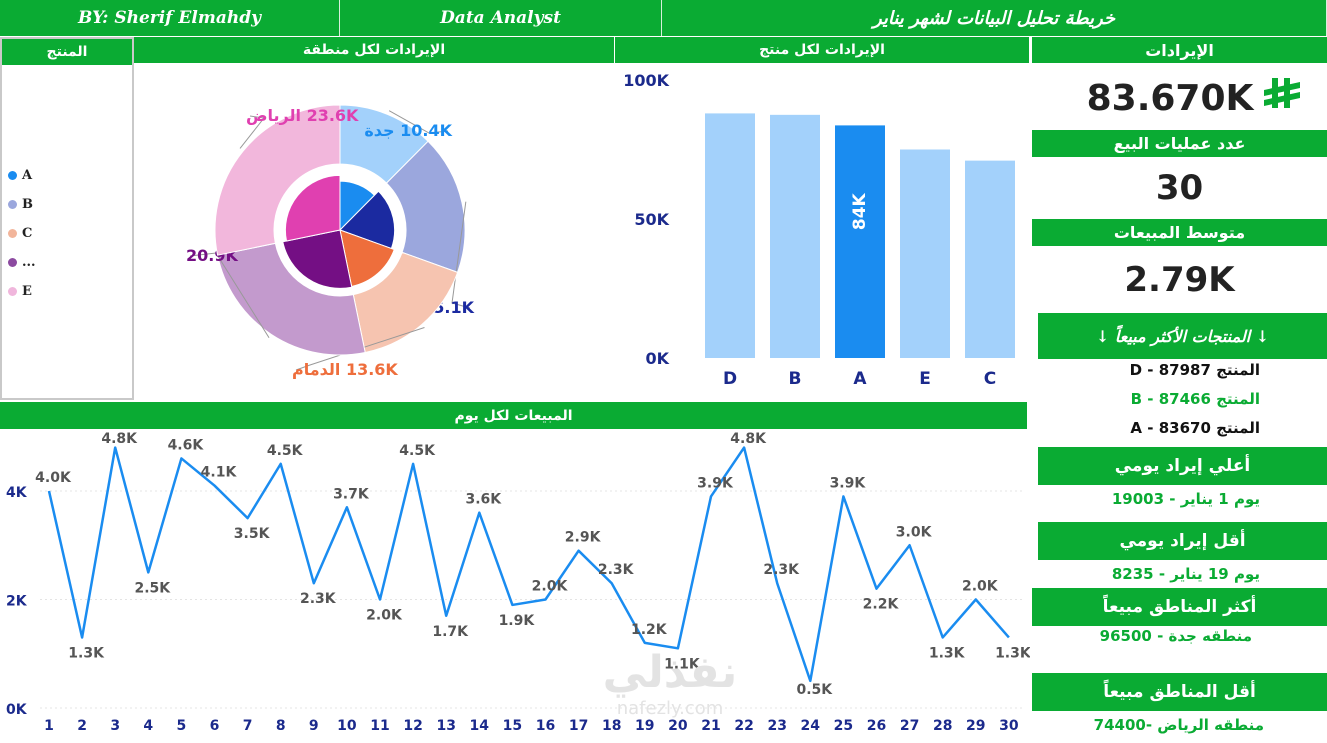 This screenshot has width=1327, height=743. Describe the element at coordinates (876, 726) in the screenshot. I see `line-xtick-26: 26` at that location.